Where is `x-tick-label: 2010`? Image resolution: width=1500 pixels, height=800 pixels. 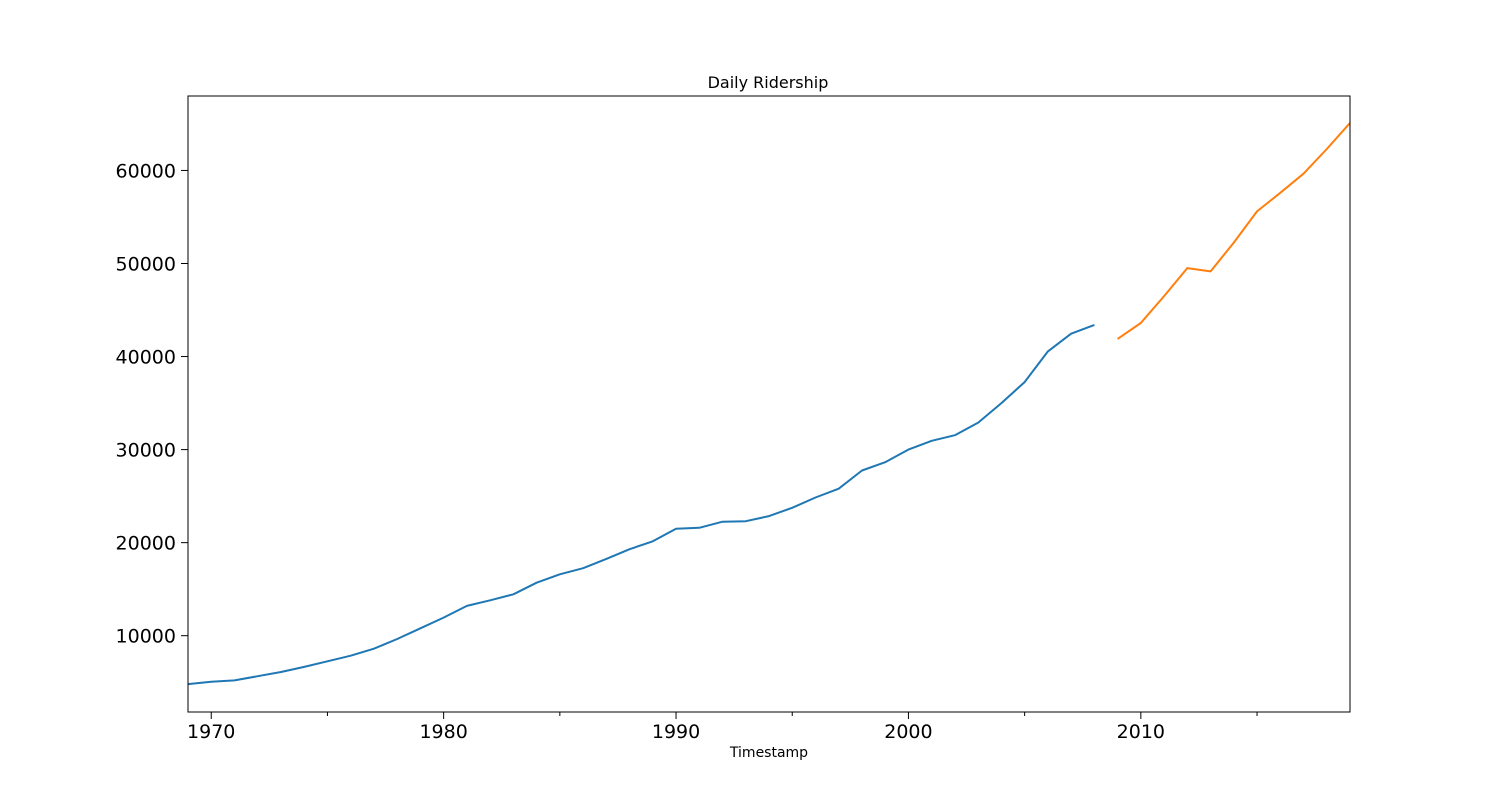 x-tick-label: 2010 is located at coordinates (1141, 732).